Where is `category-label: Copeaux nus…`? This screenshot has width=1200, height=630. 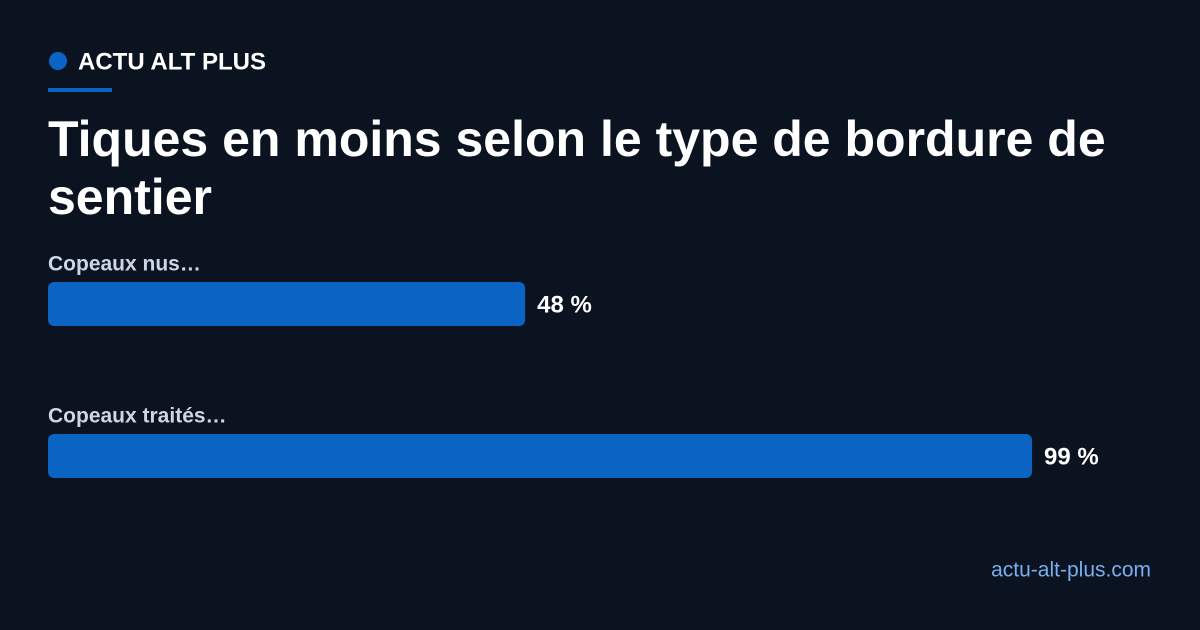 category-label: Copeaux nus… is located at coordinates (124, 264).